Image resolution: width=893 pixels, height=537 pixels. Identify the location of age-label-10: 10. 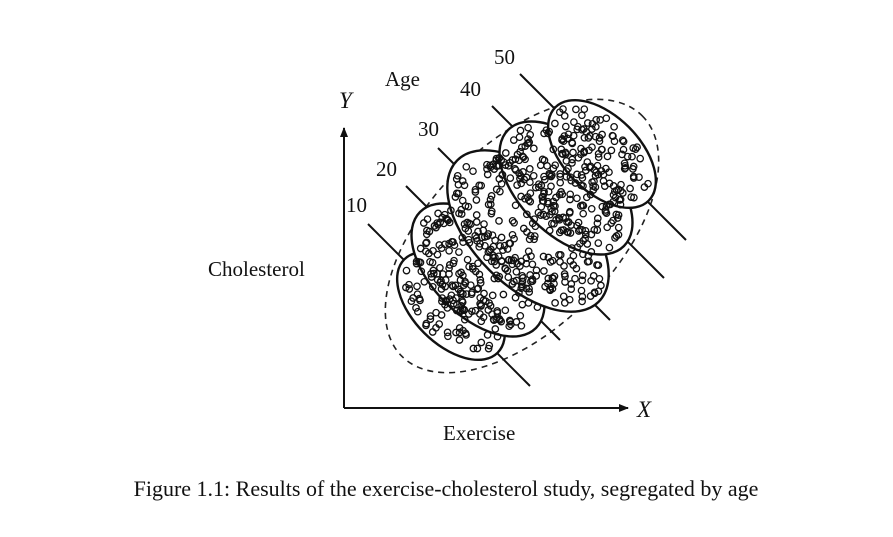
(356, 205).